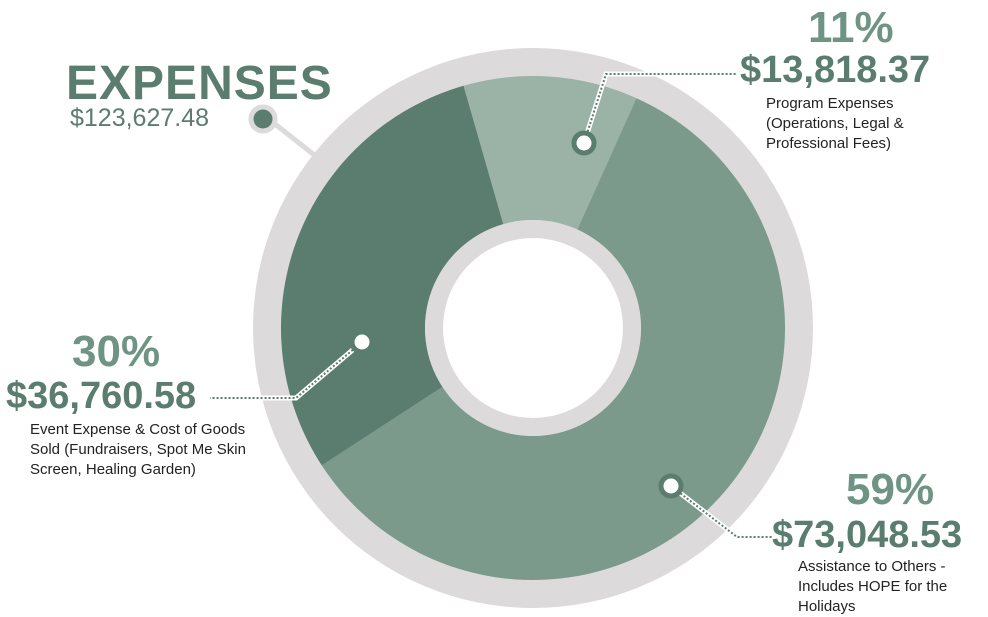 The height and width of the screenshot is (617, 988). I want to click on marker-events, so click(362, 342).